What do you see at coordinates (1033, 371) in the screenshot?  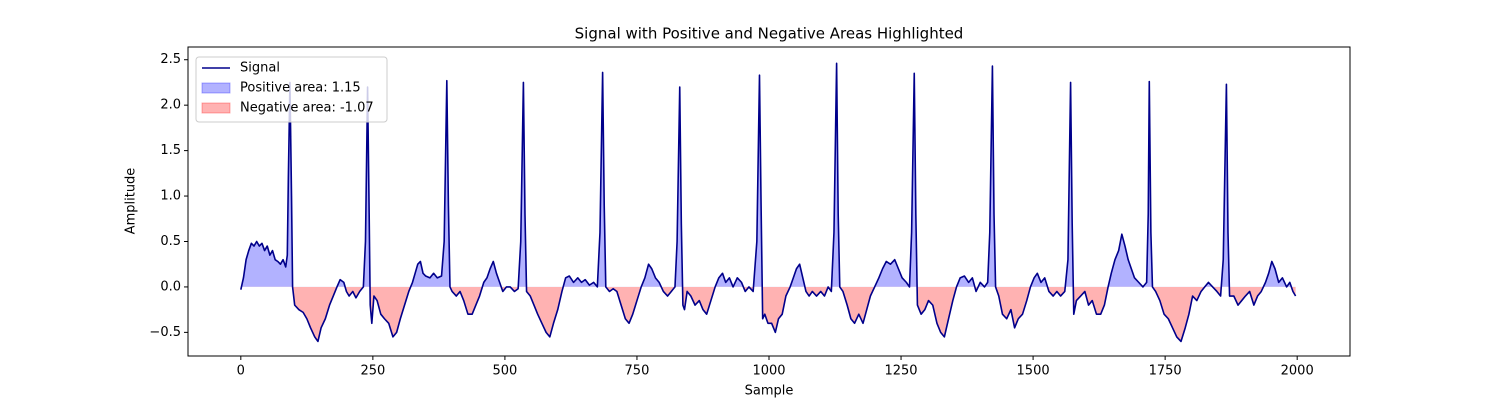 I see `x-tick-label: 1500` at bounding box center [1033, 371].